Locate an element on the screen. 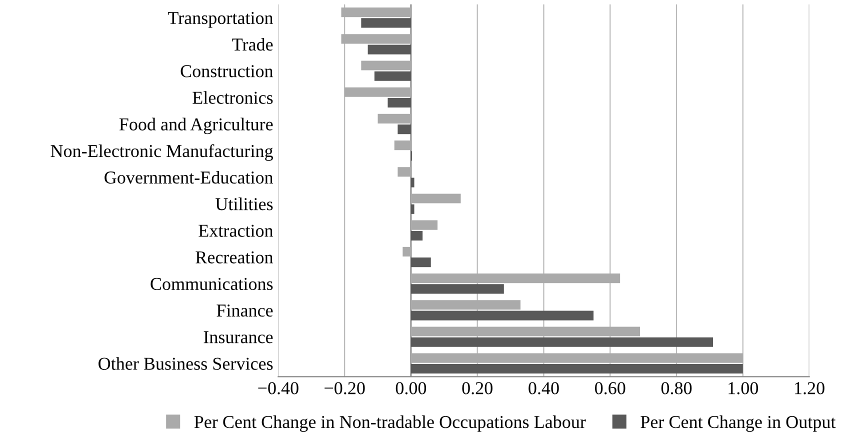  x-tick-label: 0.60 is located at coordinates (610, 388).